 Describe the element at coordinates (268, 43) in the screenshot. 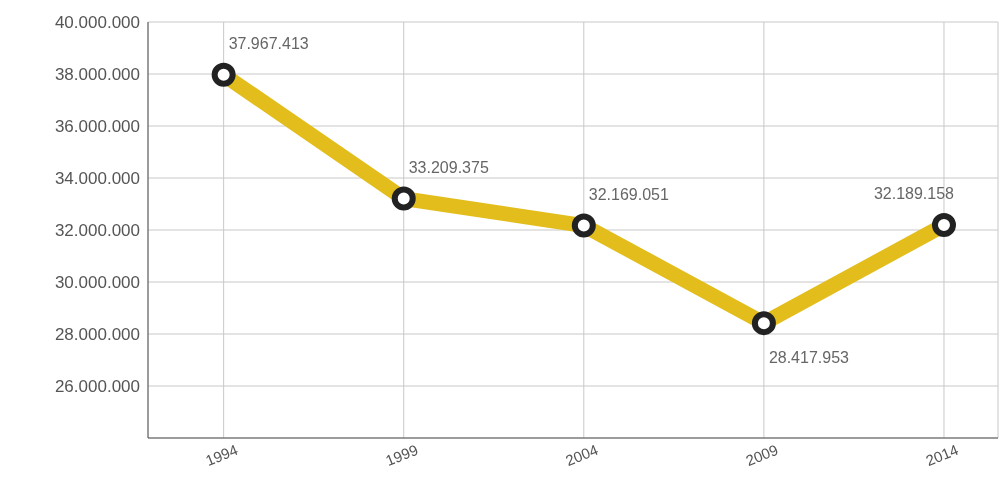

I see `data-label: 37.967.413` at that location.